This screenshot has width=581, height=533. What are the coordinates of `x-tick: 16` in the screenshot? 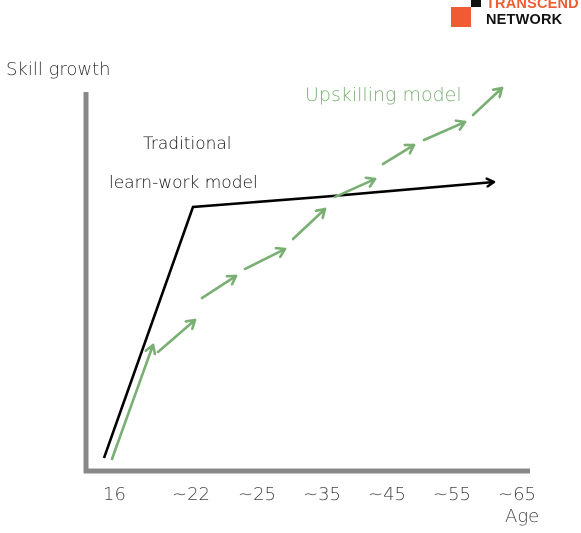 It's located at (114, 494).